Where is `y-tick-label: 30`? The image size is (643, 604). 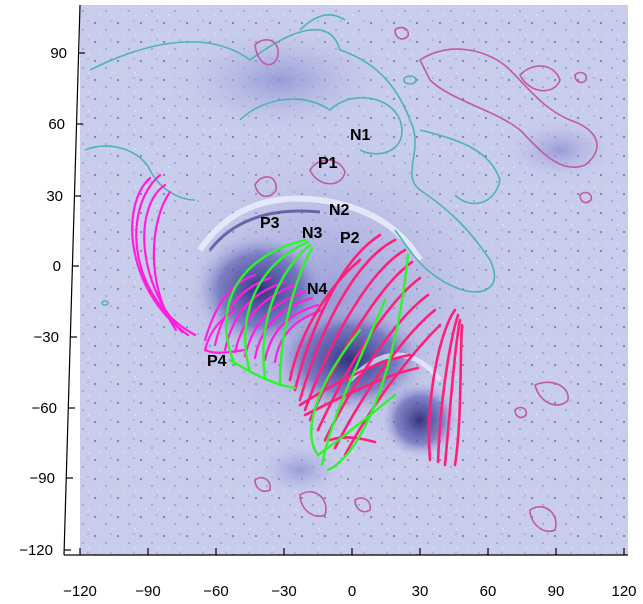 y-tick-label: 30 is located at coordinates (54, 196).